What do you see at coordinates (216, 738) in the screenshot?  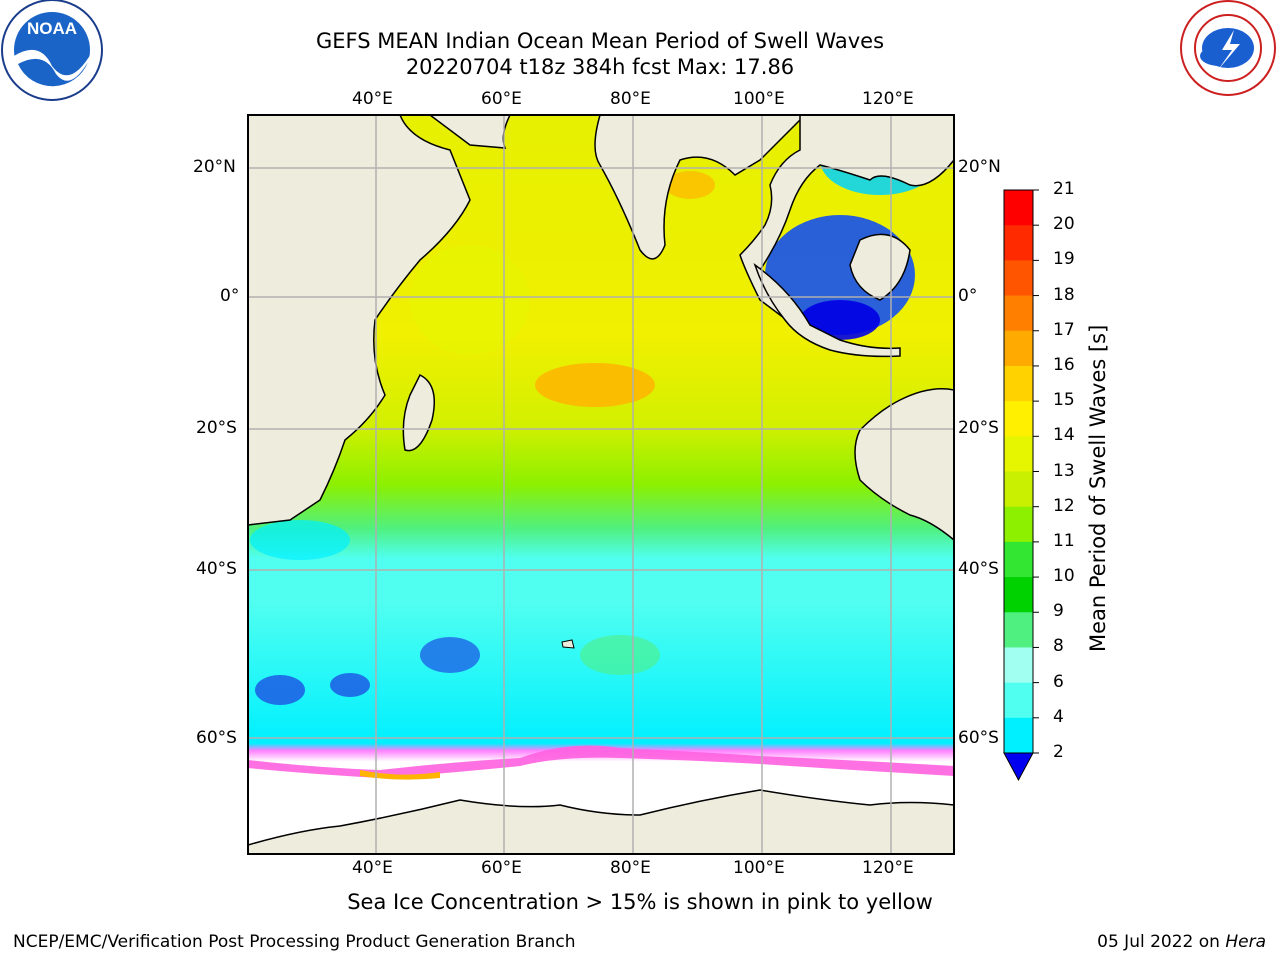 I see `lat-label-left: 60°S` at bounding box center [216, 738].